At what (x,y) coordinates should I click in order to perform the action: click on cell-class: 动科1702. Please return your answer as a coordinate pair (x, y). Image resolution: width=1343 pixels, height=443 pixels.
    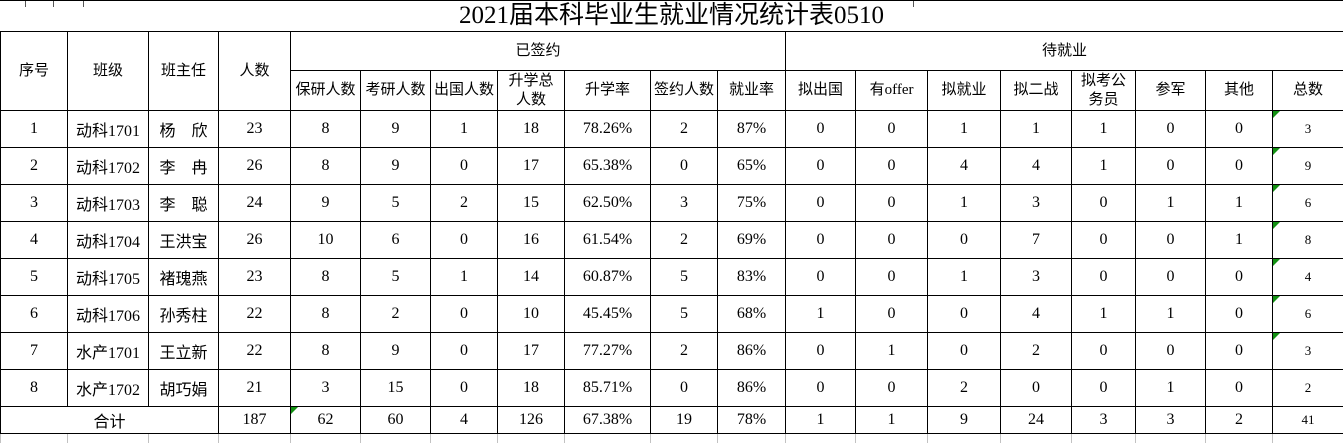
    Looking at the image, I should click on (108, 166).